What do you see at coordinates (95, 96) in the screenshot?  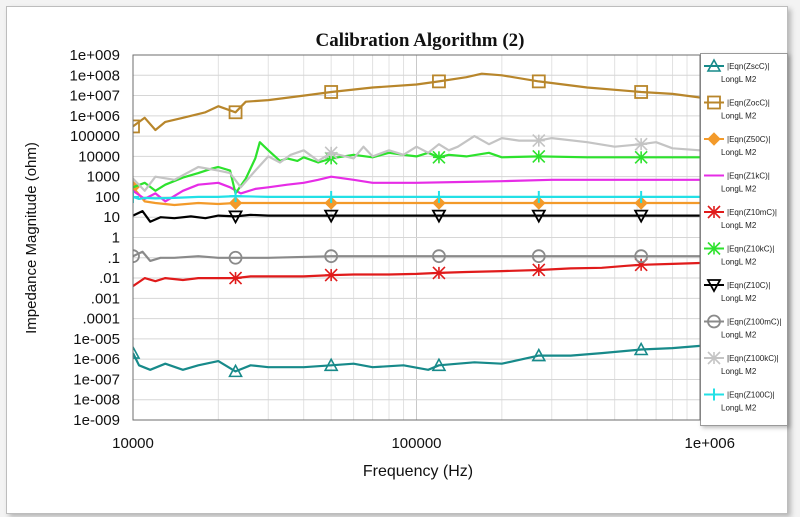 I see `y-tick-label: 1e+007` at bounding box center [95, 96].